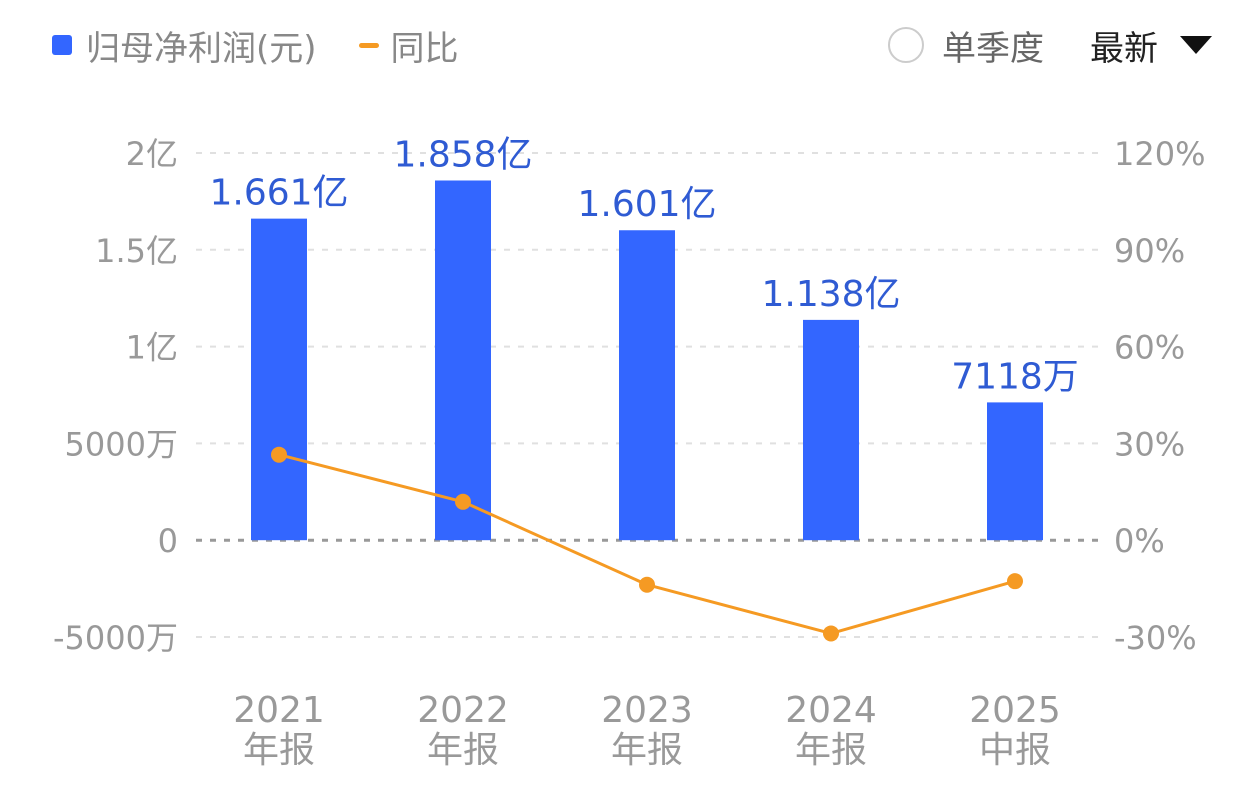 This screenshot has height=792, width=1260. Describe the element at coordinates (1149, 251) in the screenshot. I see `y-right-tick-label: 90%` at that location.